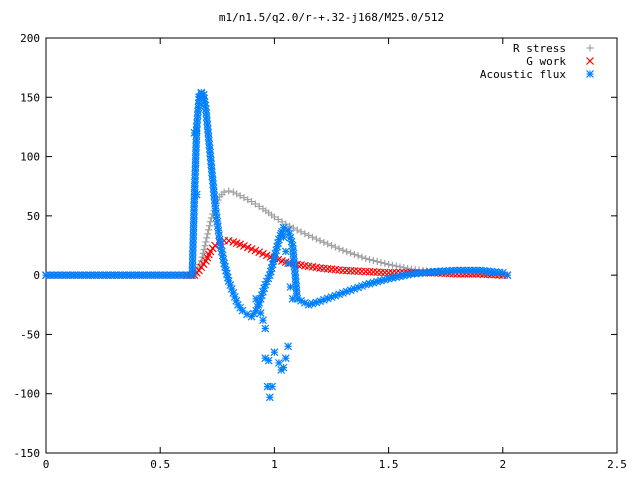  What do you see at coordinates (46, 464) in the screenshot?
I see `x-tick-label: 0` at bounding box center [46, 464].